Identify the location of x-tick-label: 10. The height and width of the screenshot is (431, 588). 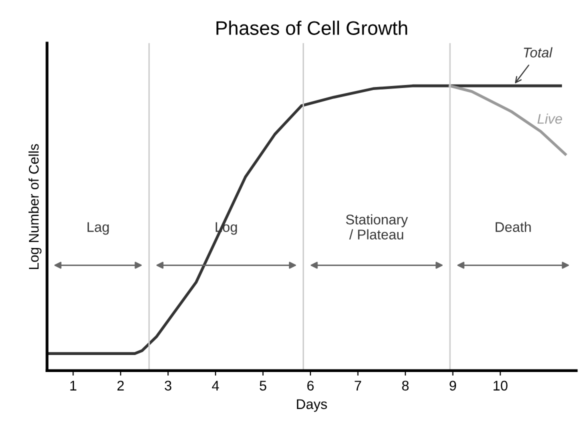
(501, 385).